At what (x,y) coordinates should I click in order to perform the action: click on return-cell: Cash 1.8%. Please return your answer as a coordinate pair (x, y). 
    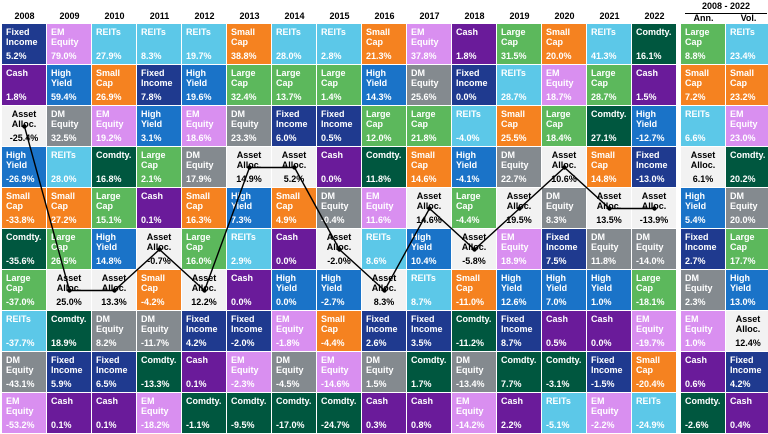
    Looking at the image, I should click on (474, 44).